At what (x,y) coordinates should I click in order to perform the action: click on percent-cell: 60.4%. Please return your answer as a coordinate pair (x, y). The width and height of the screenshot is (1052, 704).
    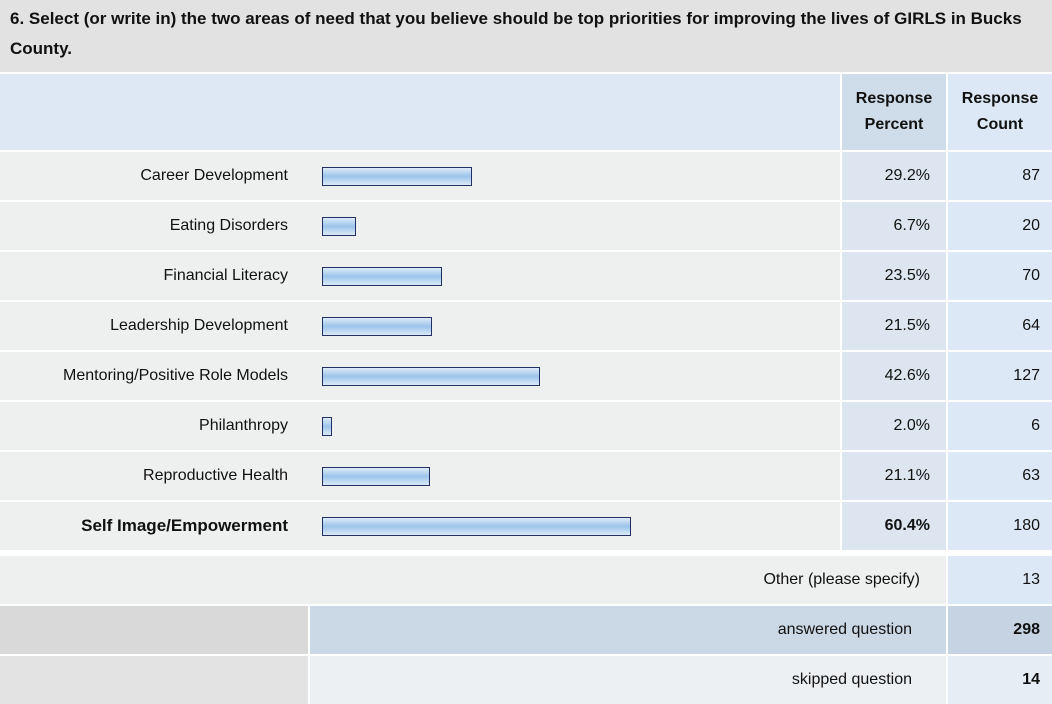
    Looking at the image, I should click on (894, 526).